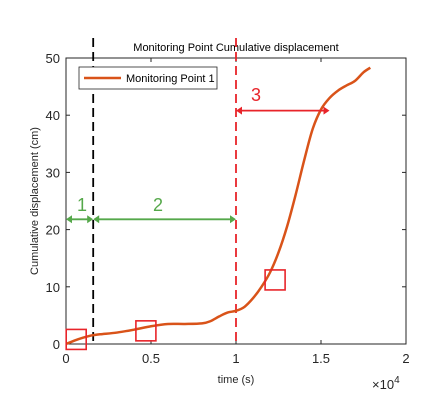 Image resolution: width=440 pixels, height=418 pixels. Describe the element at coordinates (56, 344) in the screenshot. I see `y-tick-label: 0` at that location.